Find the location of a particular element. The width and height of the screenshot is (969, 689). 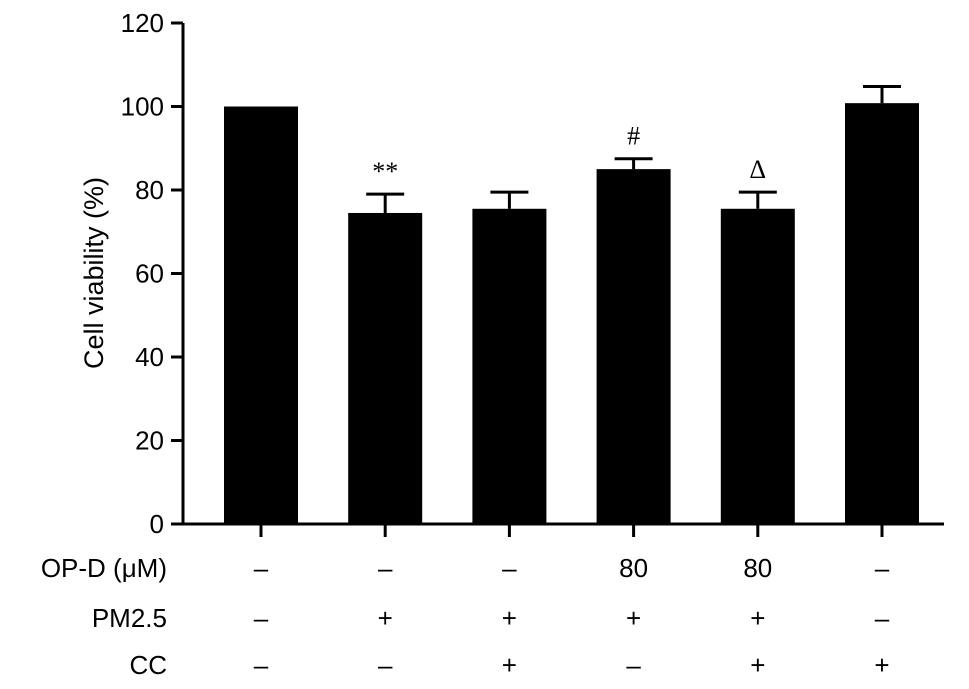

significance-marker: ** is located at coordinates (385, 171).